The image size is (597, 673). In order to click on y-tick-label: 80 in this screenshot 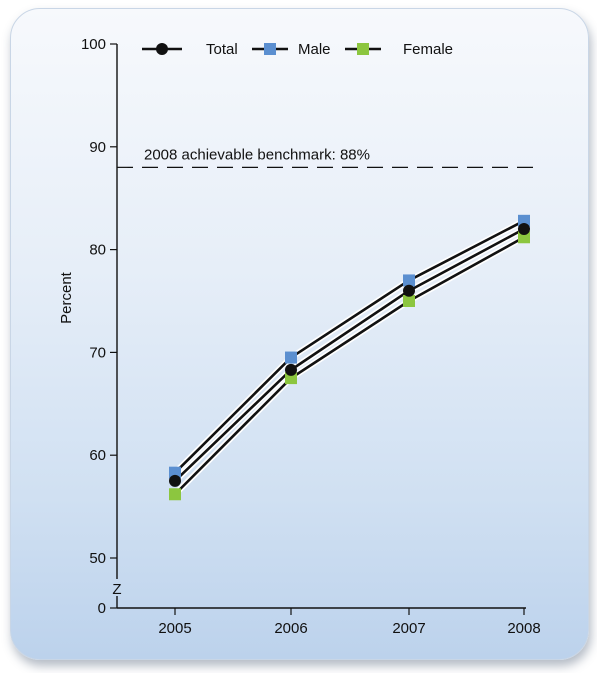, I will do `click(97, 250)`.